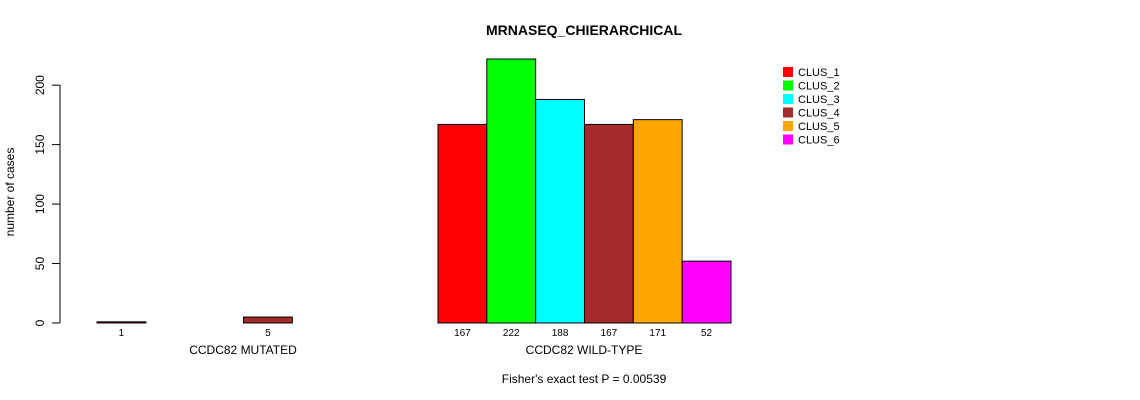 Image resolution: width=1140 pixels, height=400 pixels. What do you see at coordinates (707, 333) in the screenshot?
I see `count-label: 52` at bounding box center [707, 333].